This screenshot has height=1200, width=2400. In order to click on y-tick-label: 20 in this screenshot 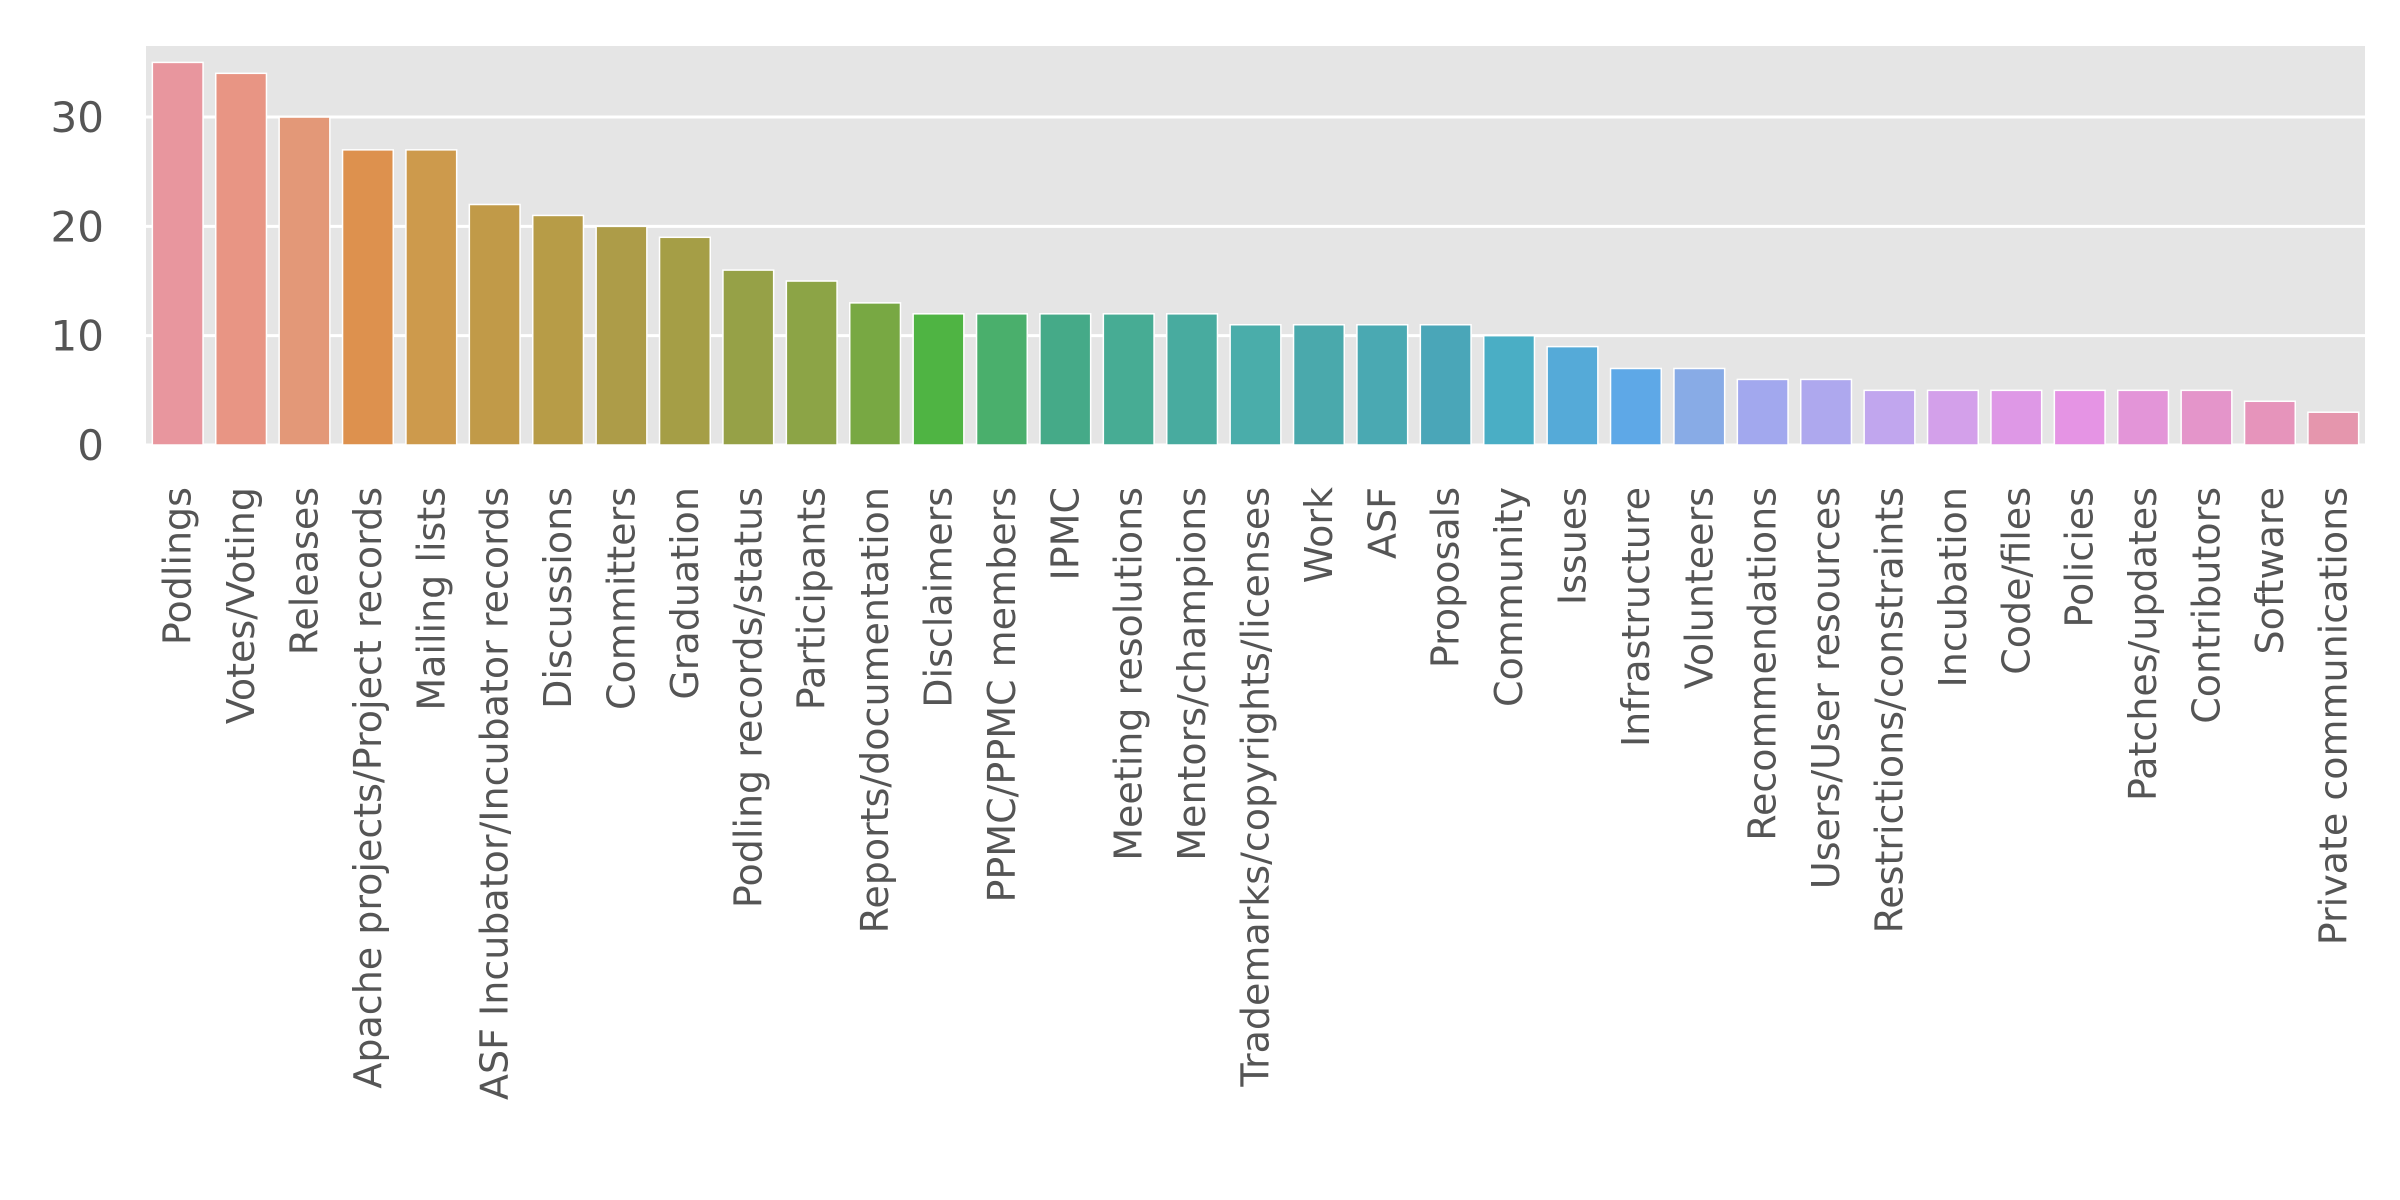, I will do `click(77, 226)`.